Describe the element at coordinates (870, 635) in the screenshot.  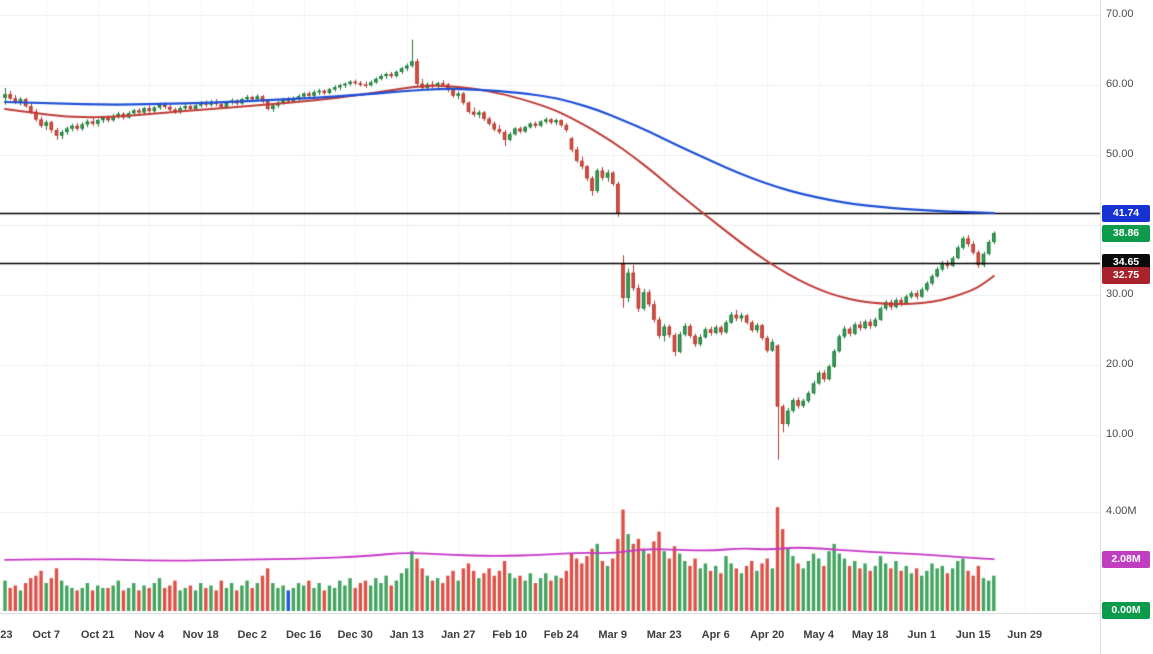
I see `time-axis-label: May 18` at that location.